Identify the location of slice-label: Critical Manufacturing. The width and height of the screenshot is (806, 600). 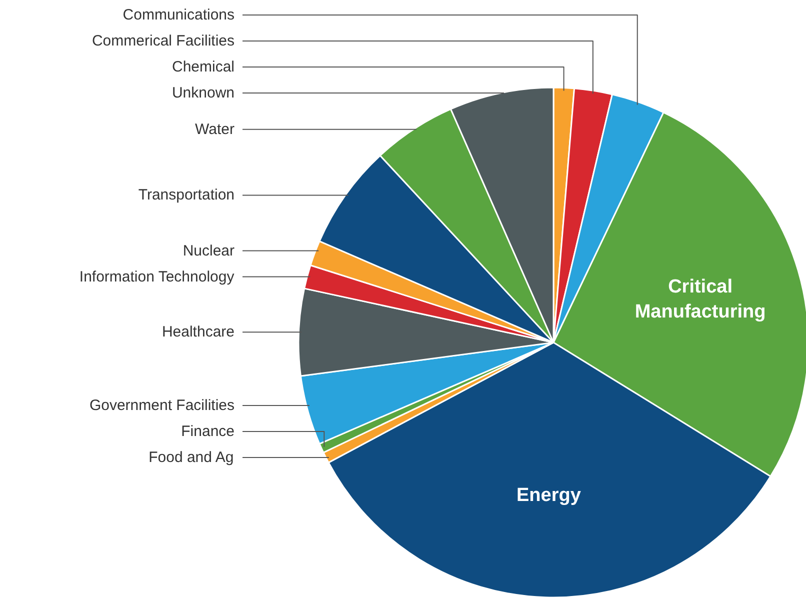
(700, 299).